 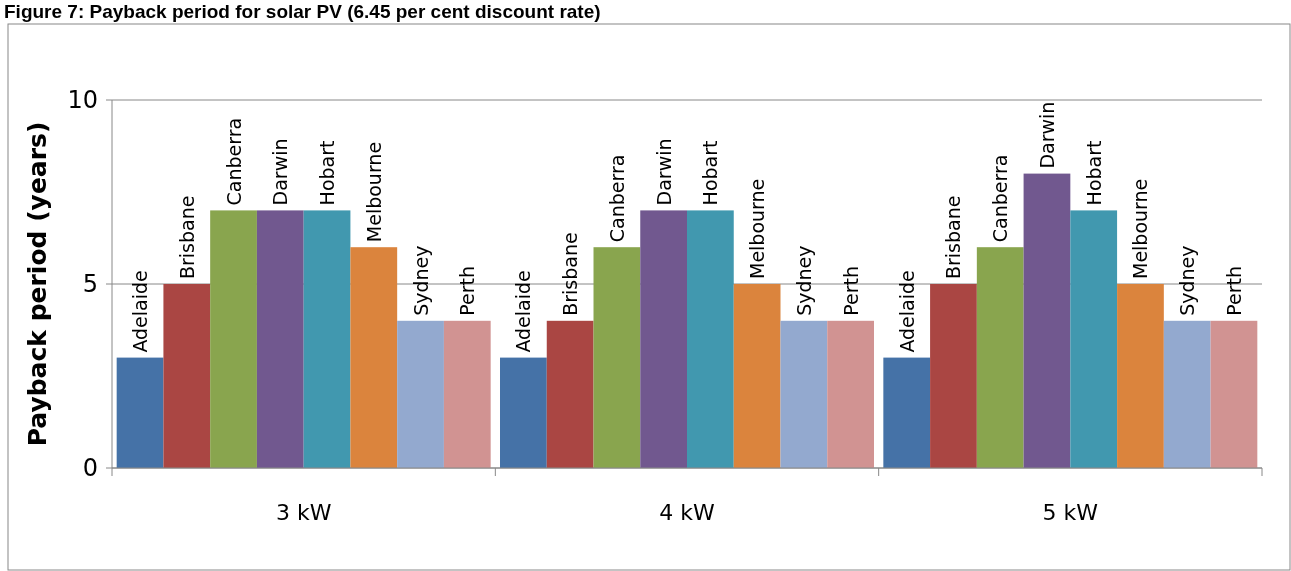 What do you see at coordinates (90, 284) in the screenshot?
I see `y-tick-label: 5` at bounding box center [90, 284].